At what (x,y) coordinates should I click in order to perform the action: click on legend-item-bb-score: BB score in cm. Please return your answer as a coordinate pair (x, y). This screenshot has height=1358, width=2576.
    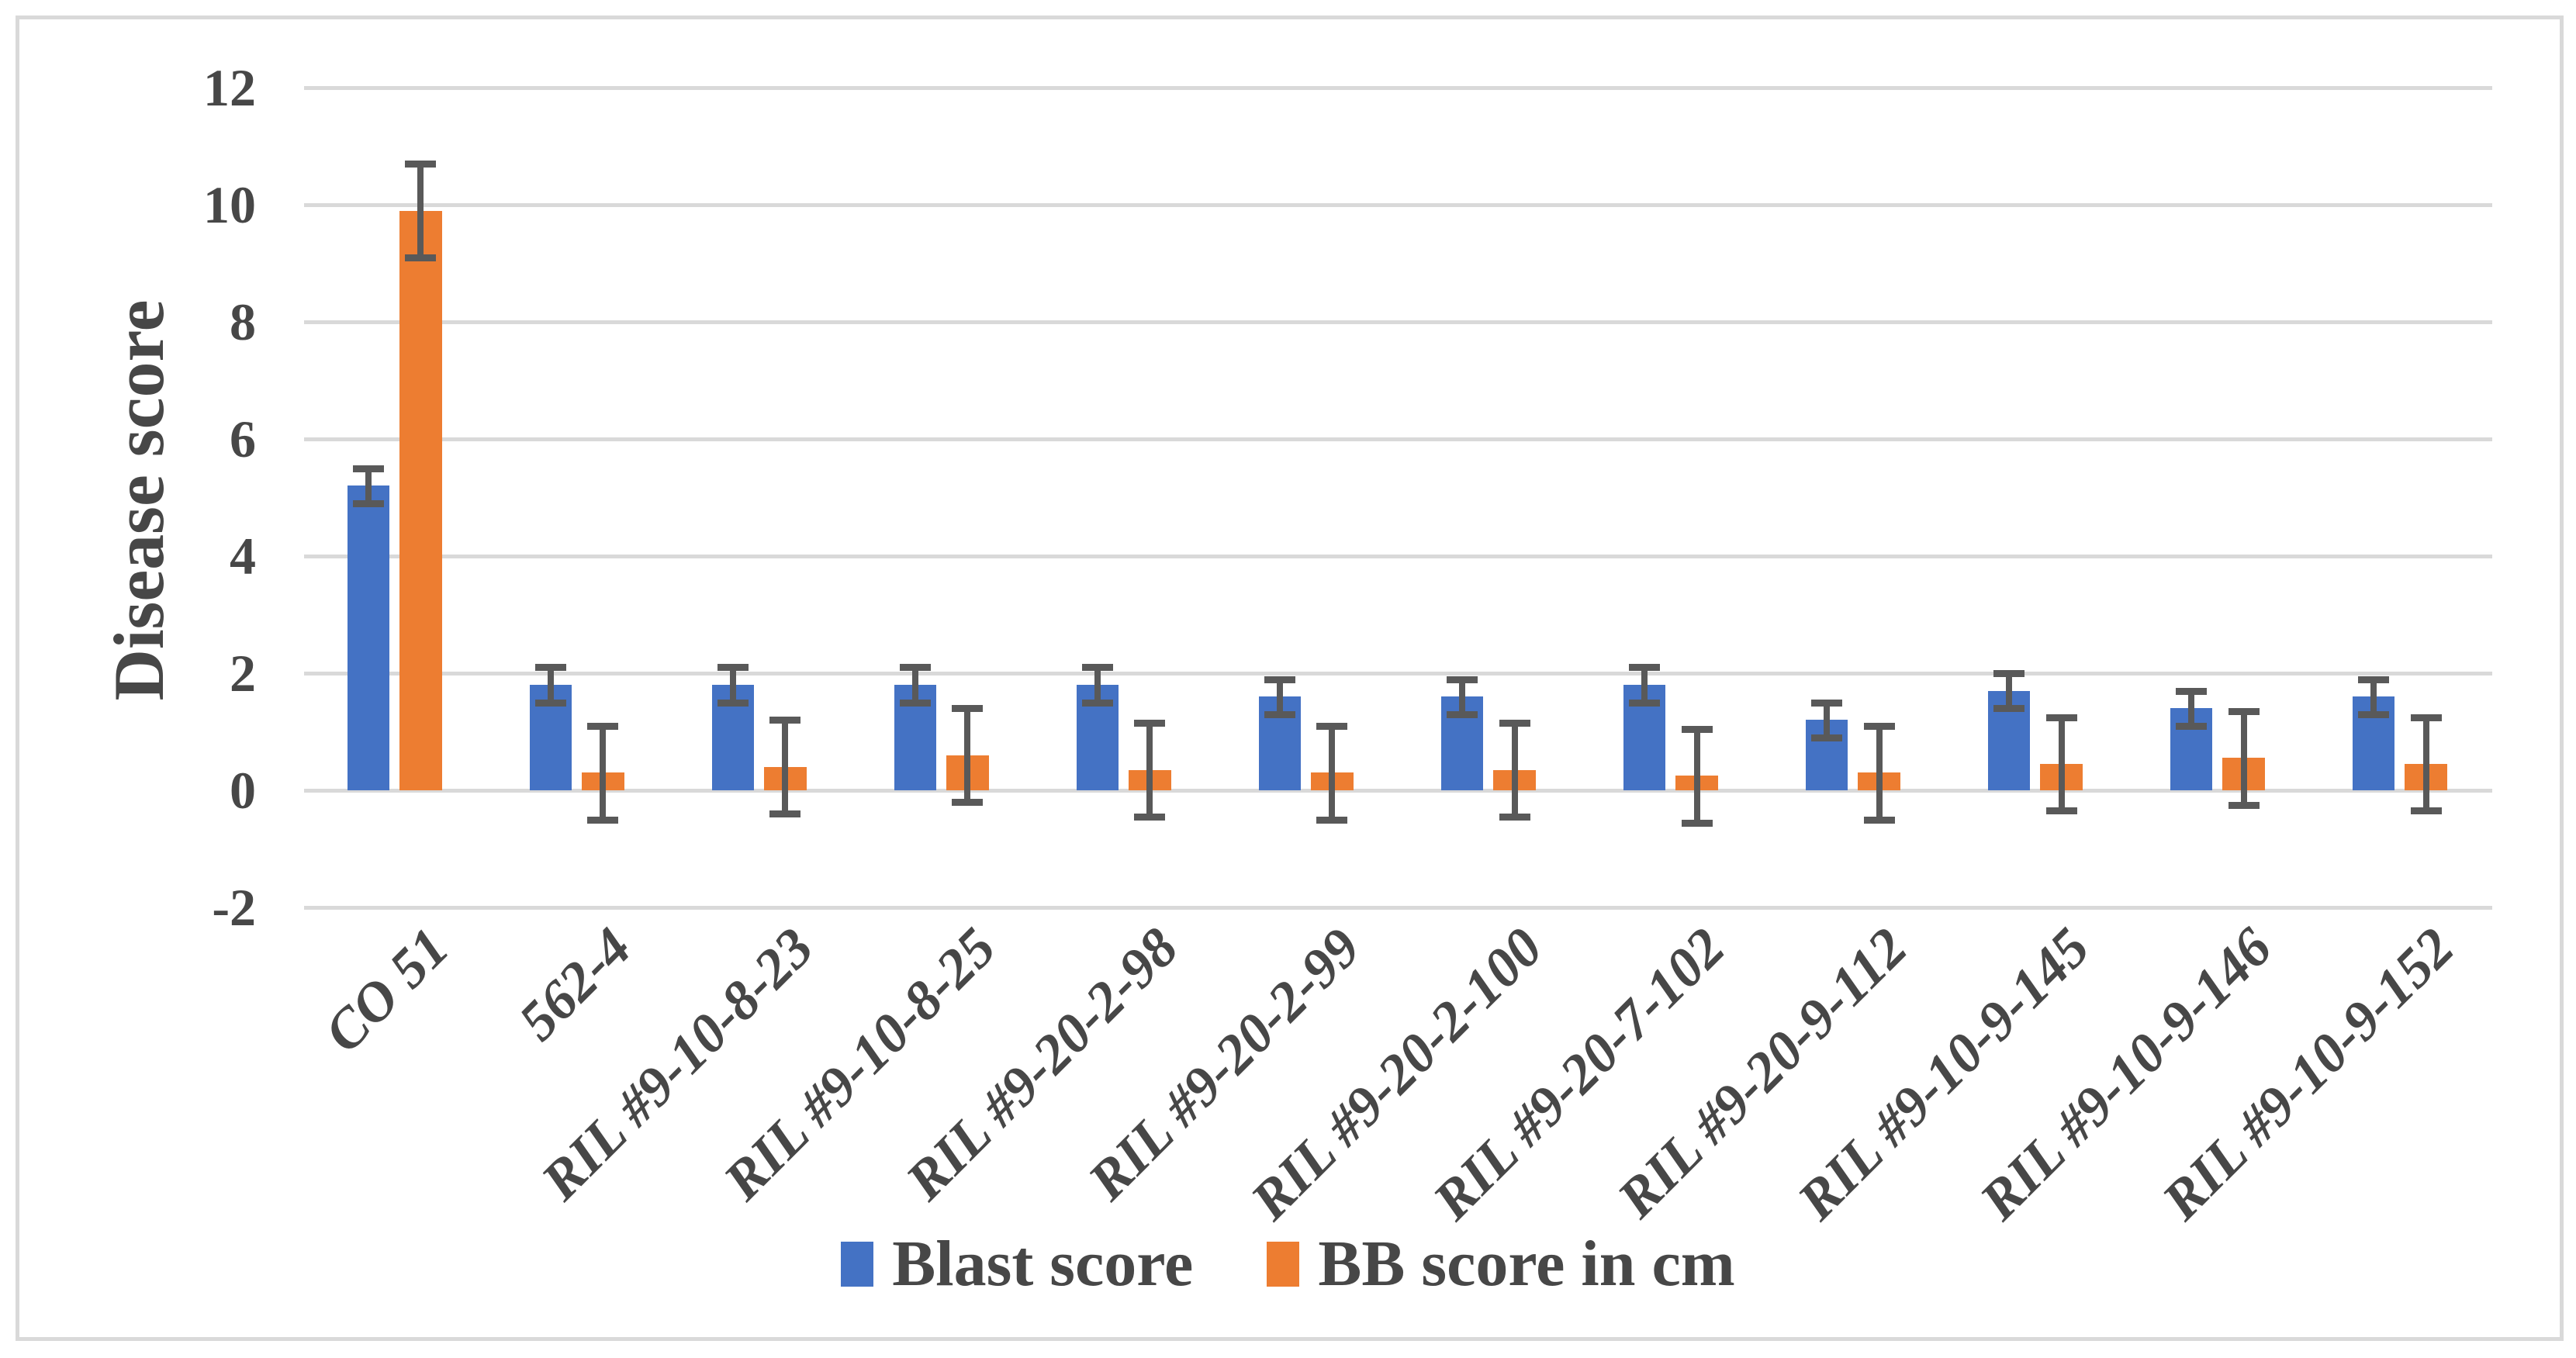
    Looking at the image, I should click on (1501, 1264).